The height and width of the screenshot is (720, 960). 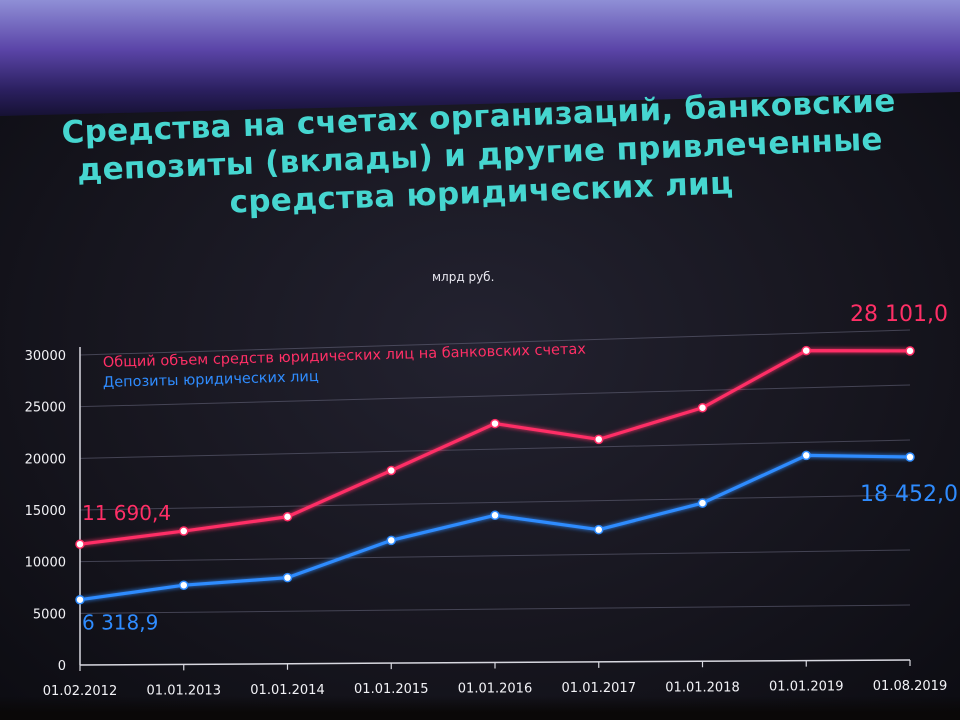 I want to click on legend-entry: Депозиты юридических лиц, so click(x=211, y=380).